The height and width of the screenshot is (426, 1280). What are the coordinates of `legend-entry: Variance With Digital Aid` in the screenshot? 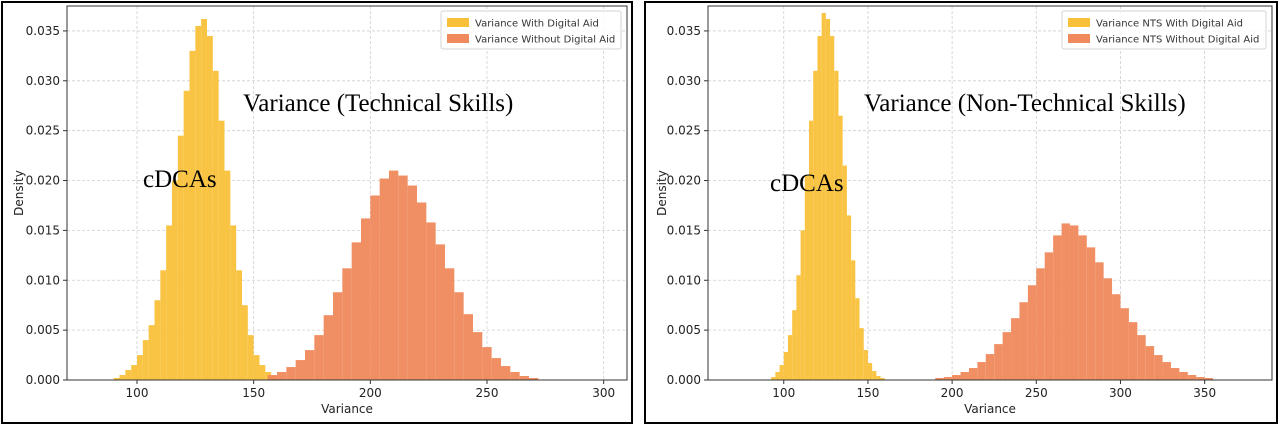 It's located at (537, 24).